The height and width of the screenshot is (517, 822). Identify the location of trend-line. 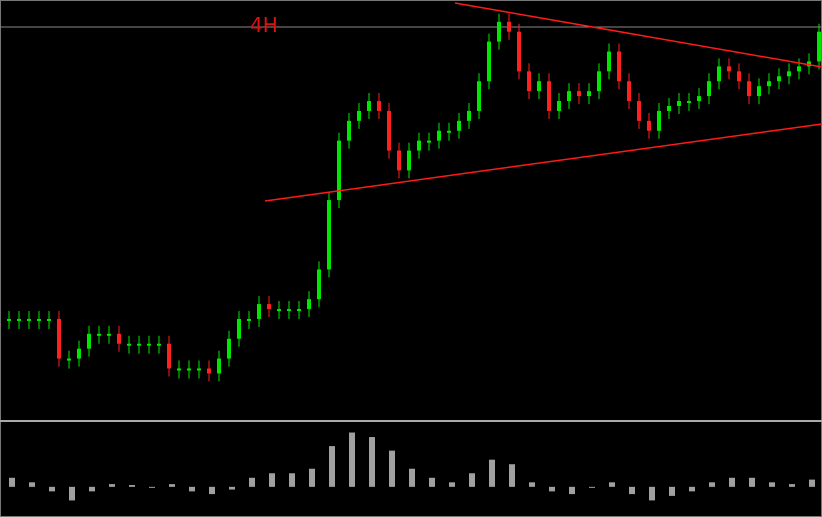
(543, 162).